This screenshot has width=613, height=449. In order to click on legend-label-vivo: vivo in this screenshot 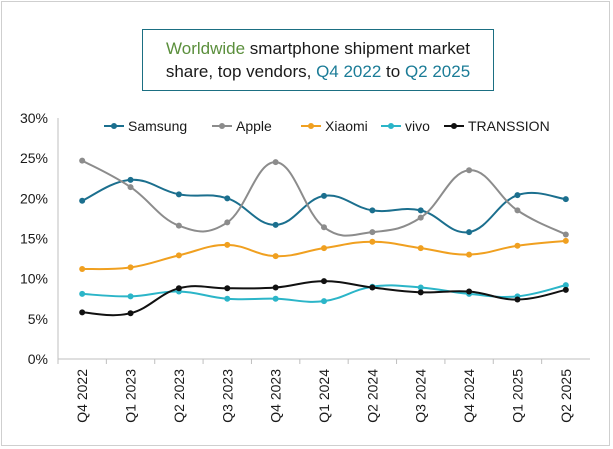, I will do `click(417, 126)`.